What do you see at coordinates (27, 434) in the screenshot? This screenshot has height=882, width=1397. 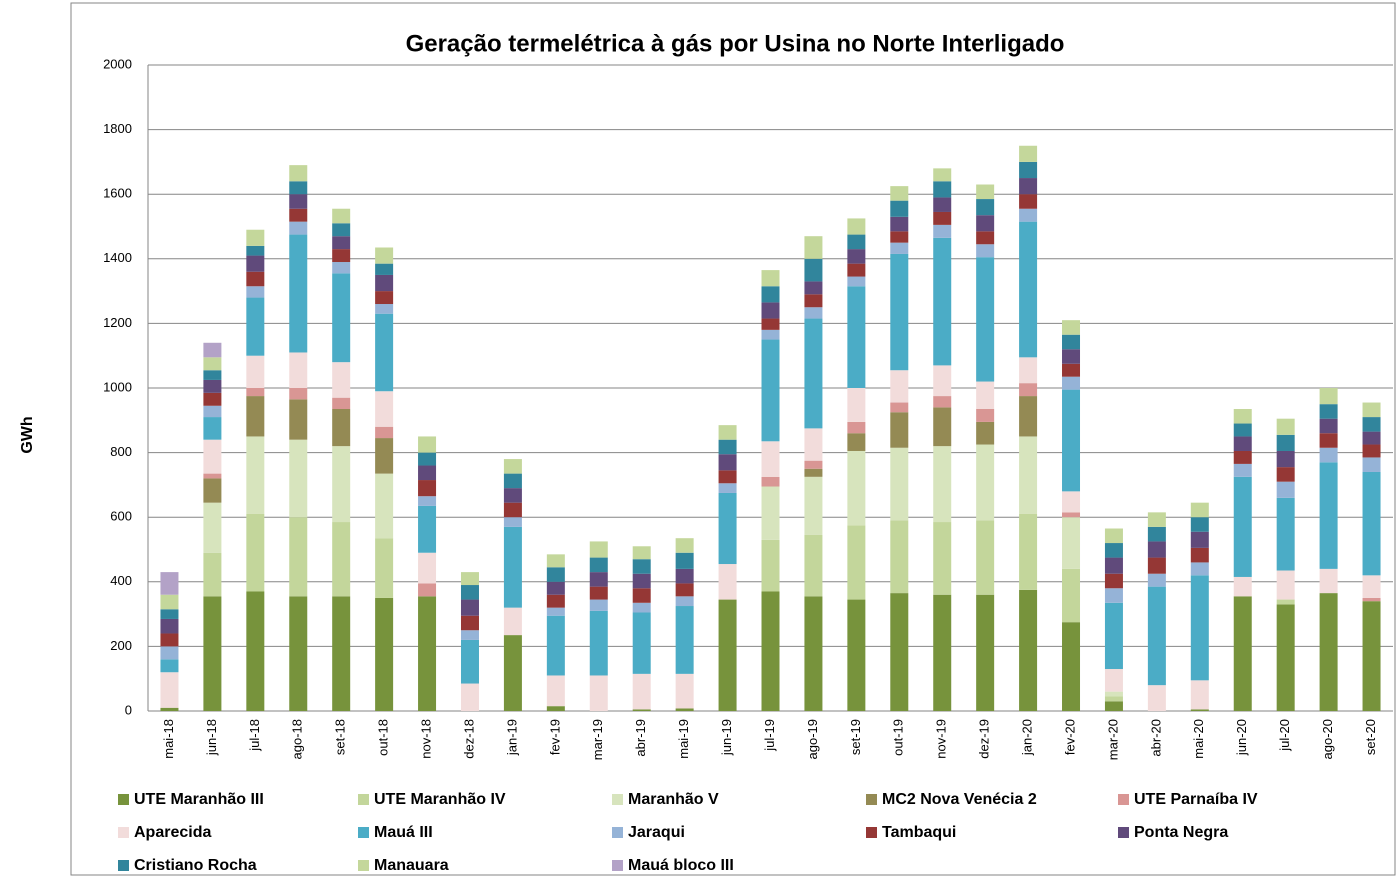 I see `y-axis-label: GWh` at bounding box center [27, 434].